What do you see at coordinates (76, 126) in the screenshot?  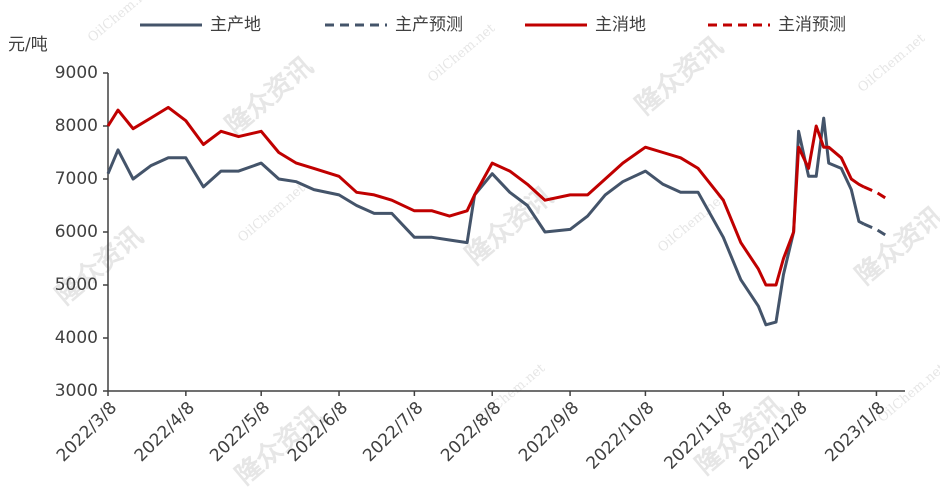 I see `y-tick-label: 8000` at bounding box center [76, 126].